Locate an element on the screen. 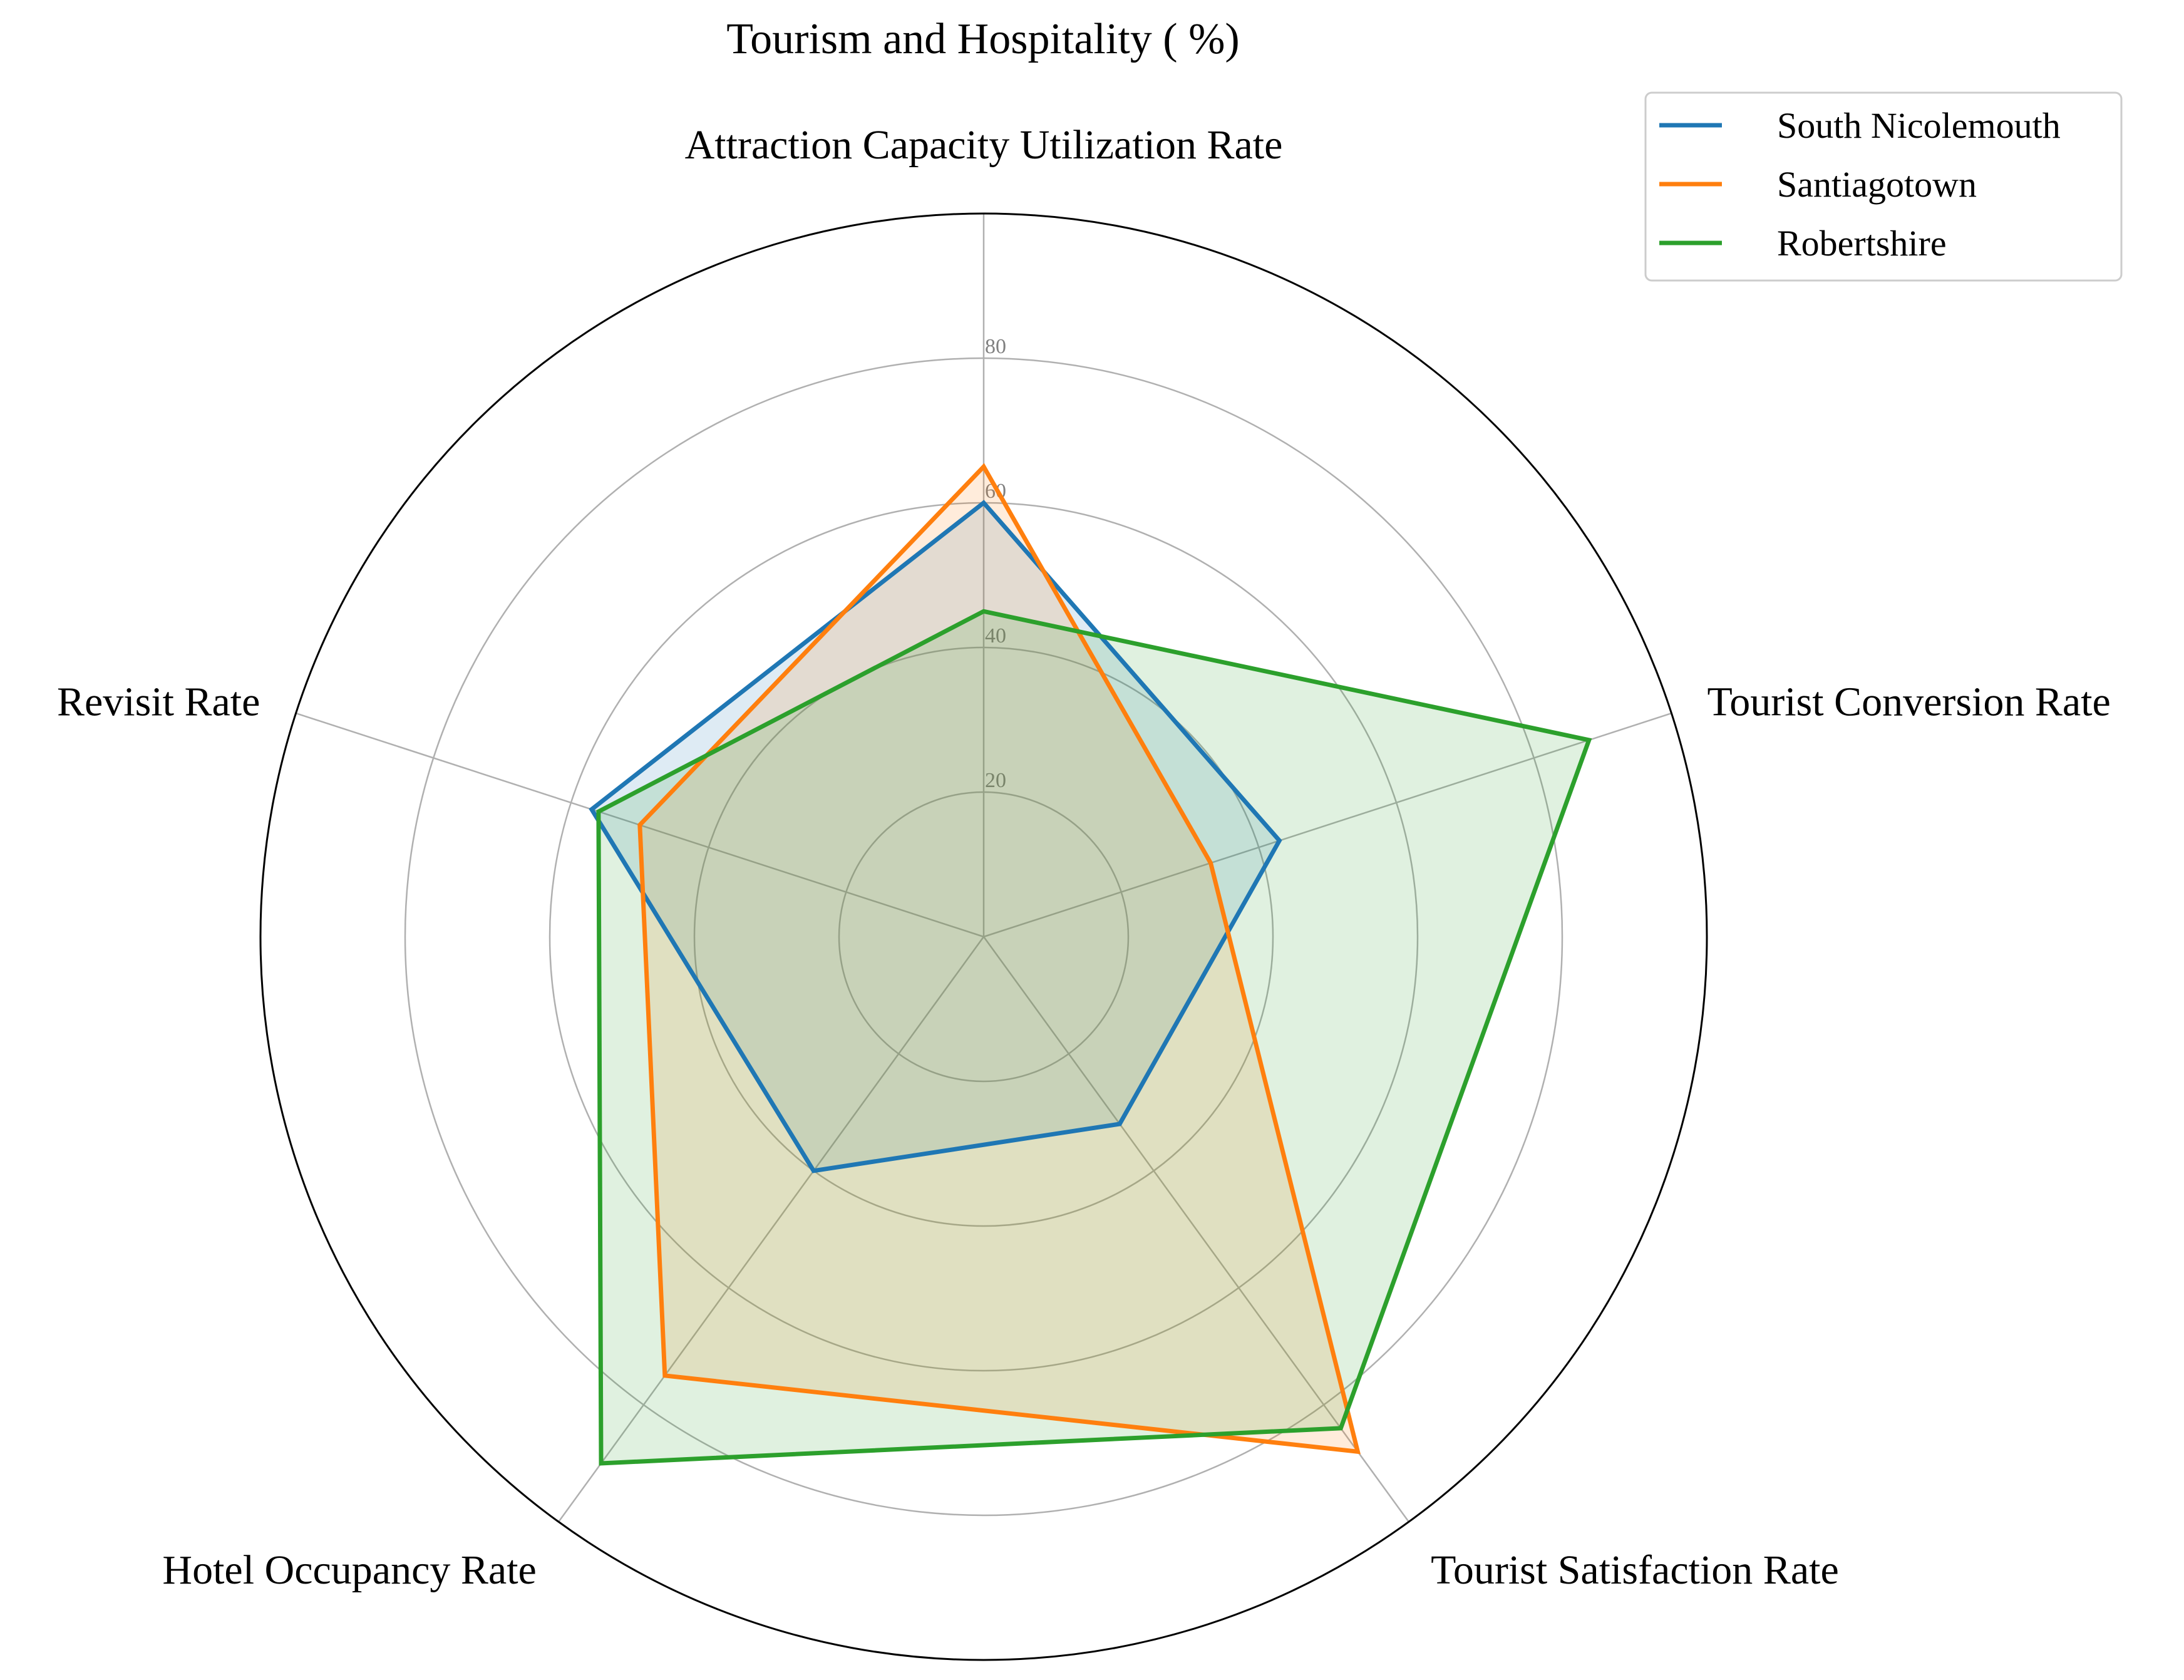 The height and width of the screenshot is (1680, 2184). chart-title: Tourism and Hospitality ( %) is located at coordinates (982, 39).